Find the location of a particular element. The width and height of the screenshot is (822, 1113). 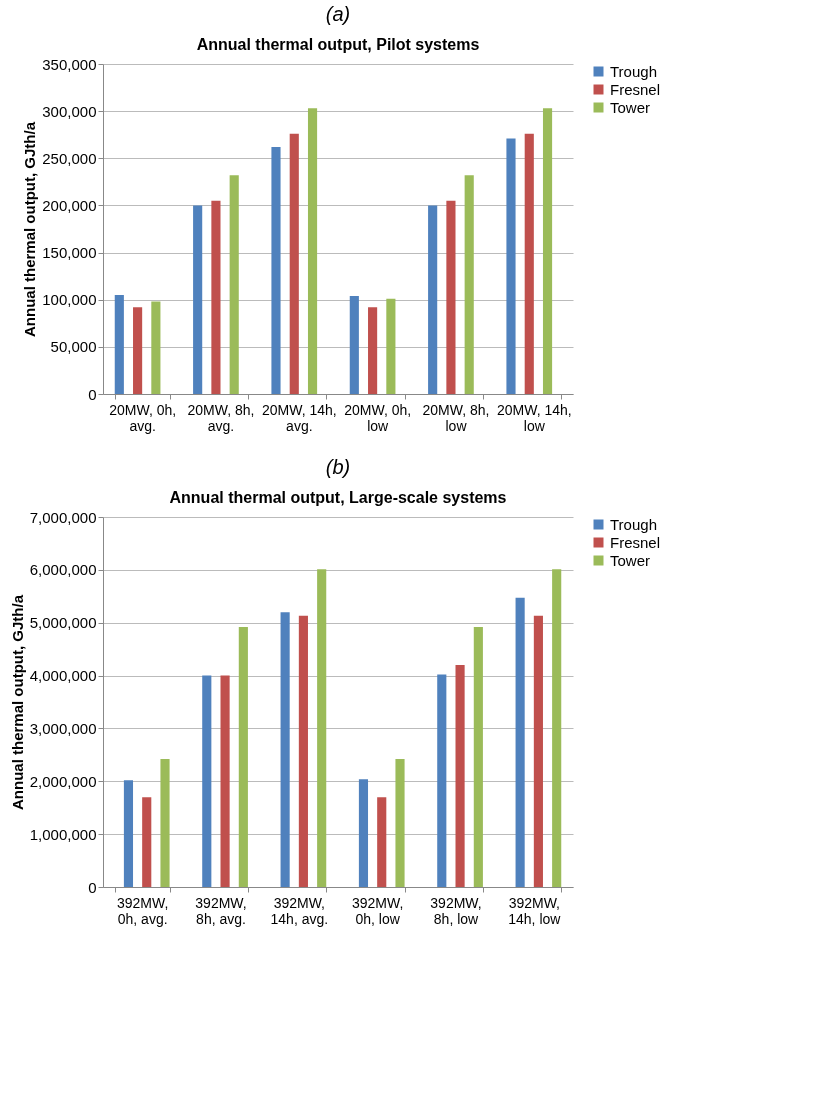

x-tick-label: 20MW, 0h, avg. is located at coordinates (143, 417).